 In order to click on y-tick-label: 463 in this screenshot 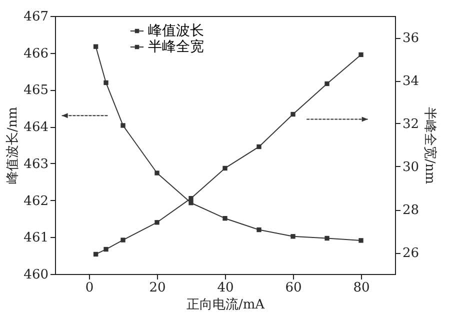, I will do `click(36, 164)`.